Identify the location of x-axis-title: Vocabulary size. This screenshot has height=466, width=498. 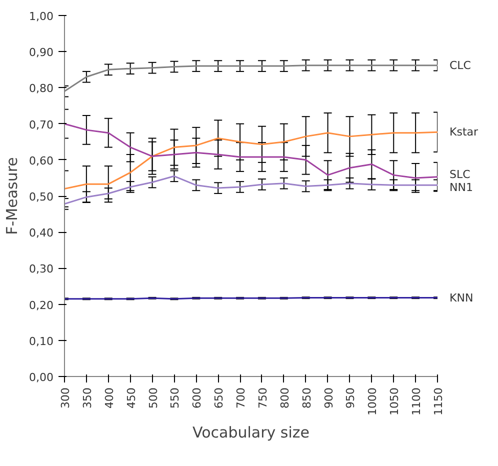
(251, 432).